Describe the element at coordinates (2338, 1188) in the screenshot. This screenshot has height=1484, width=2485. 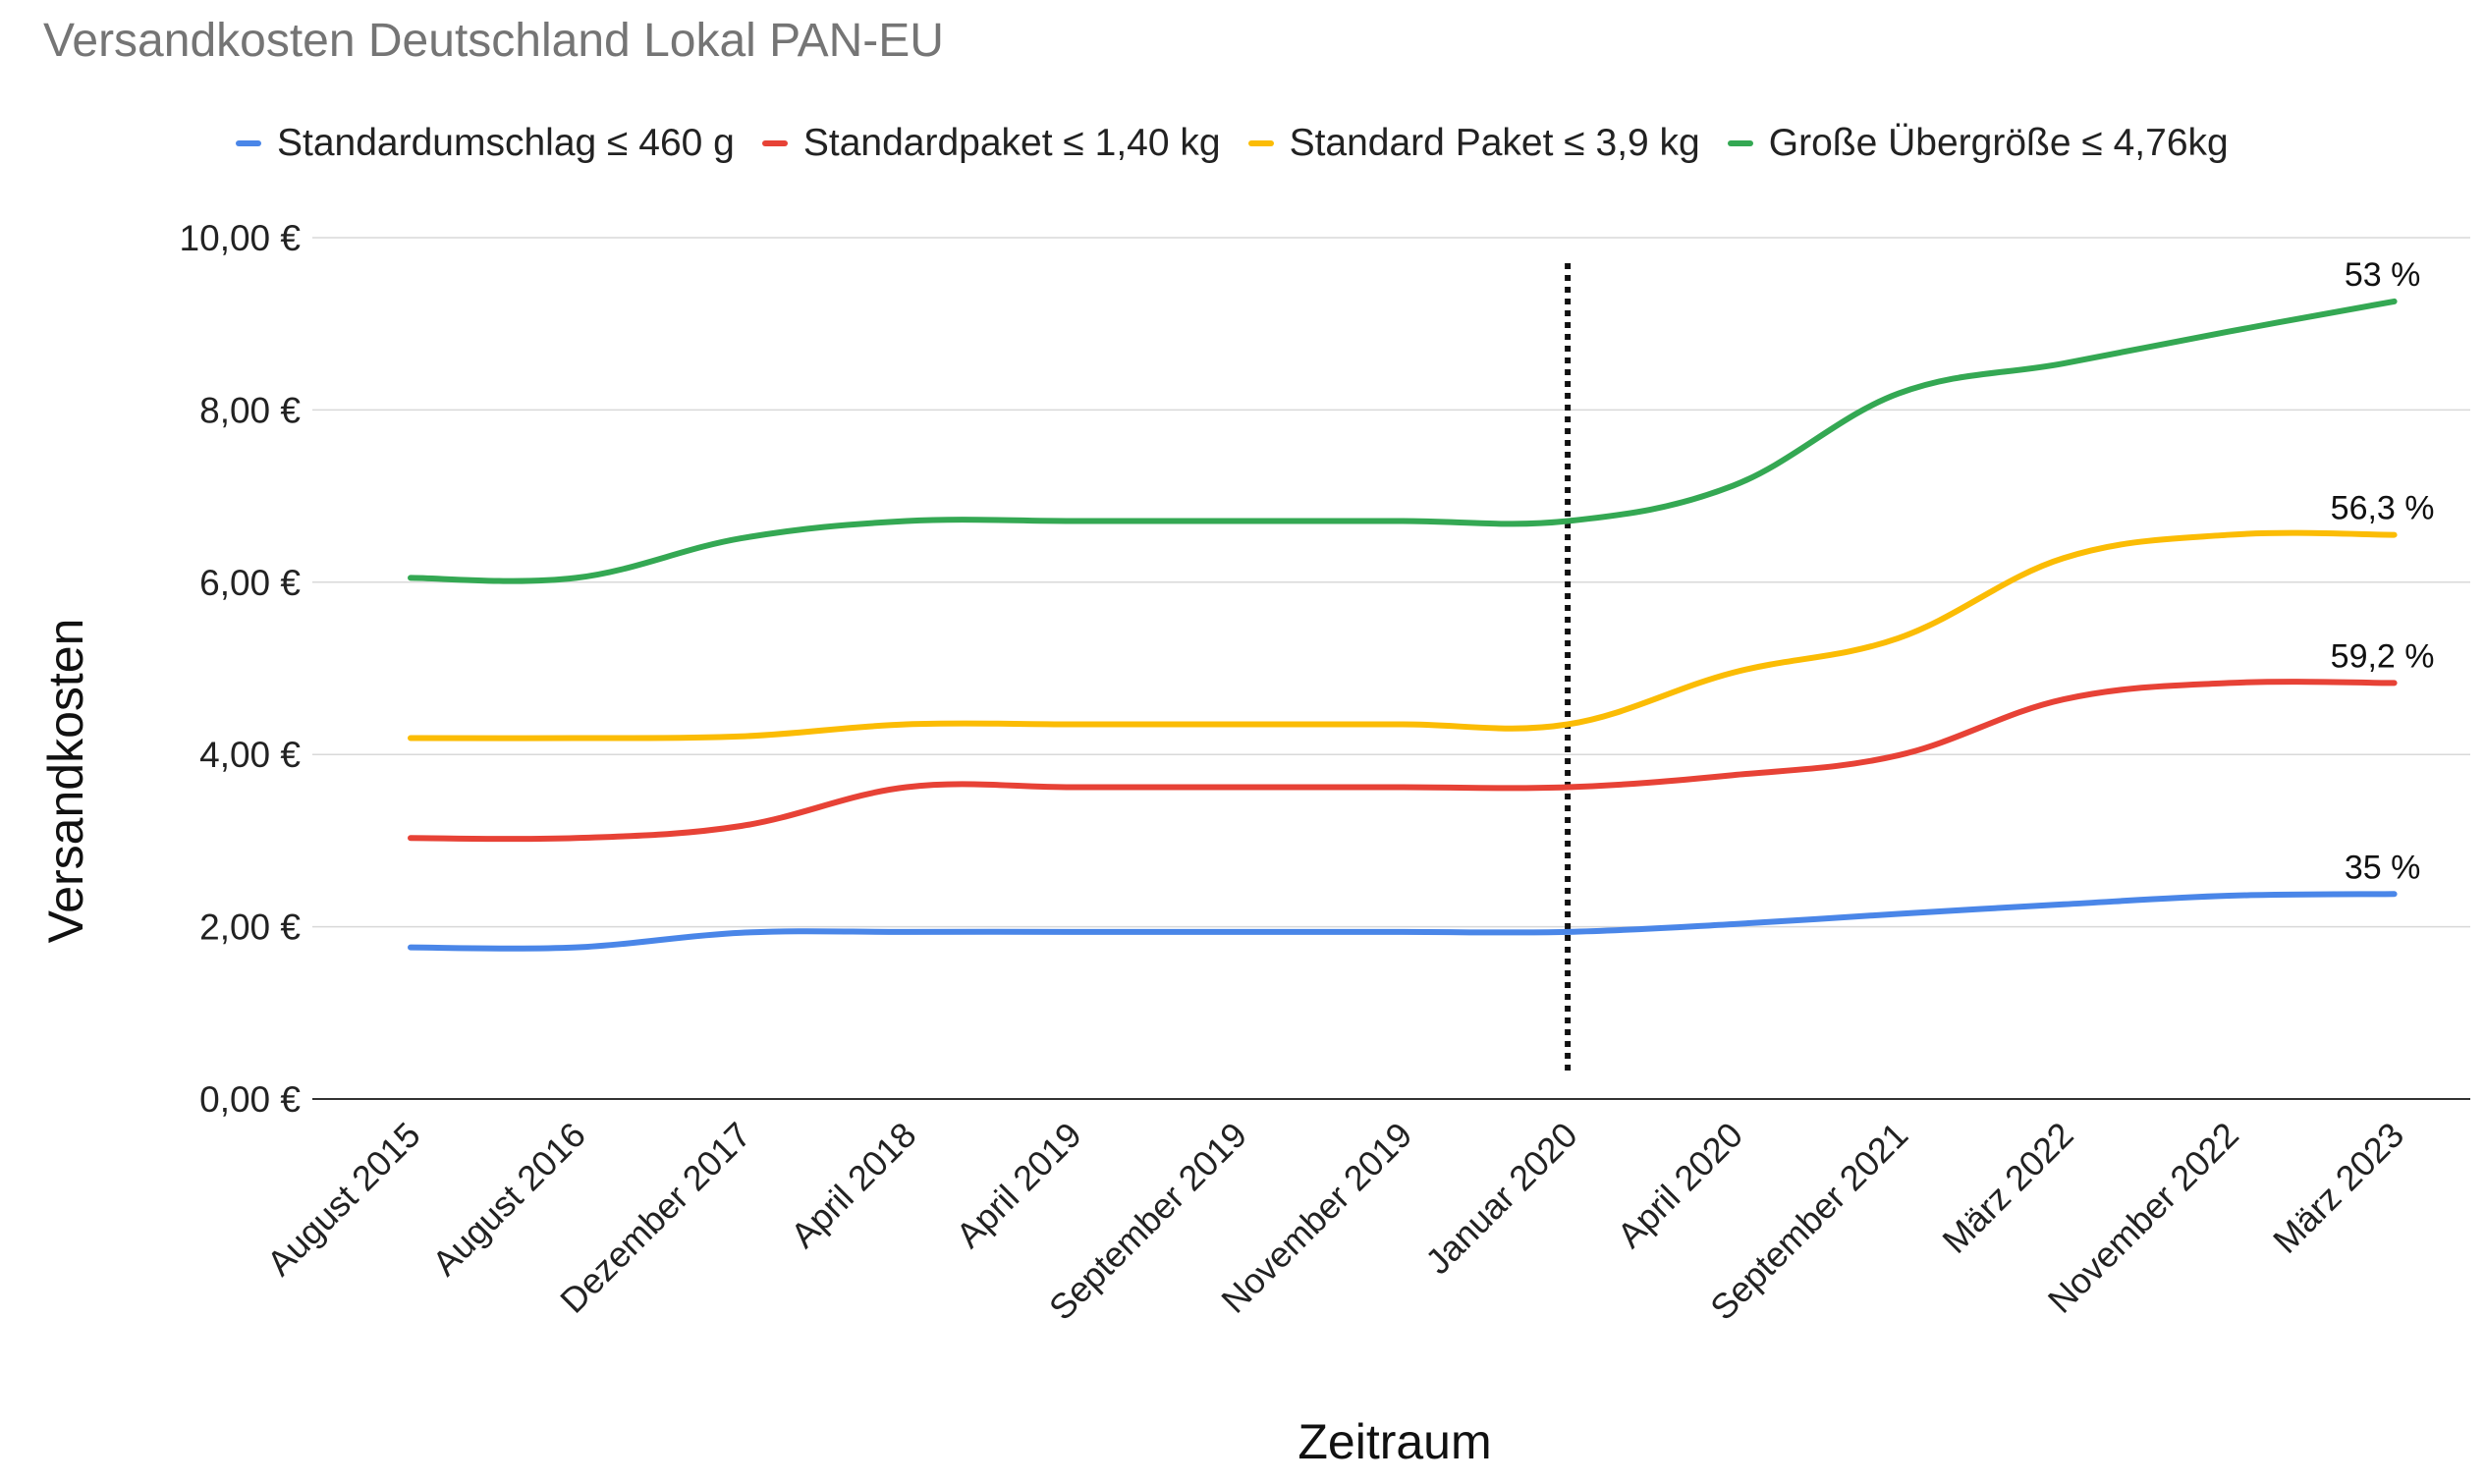
I see `x-tick-label: März 2023` at that location.